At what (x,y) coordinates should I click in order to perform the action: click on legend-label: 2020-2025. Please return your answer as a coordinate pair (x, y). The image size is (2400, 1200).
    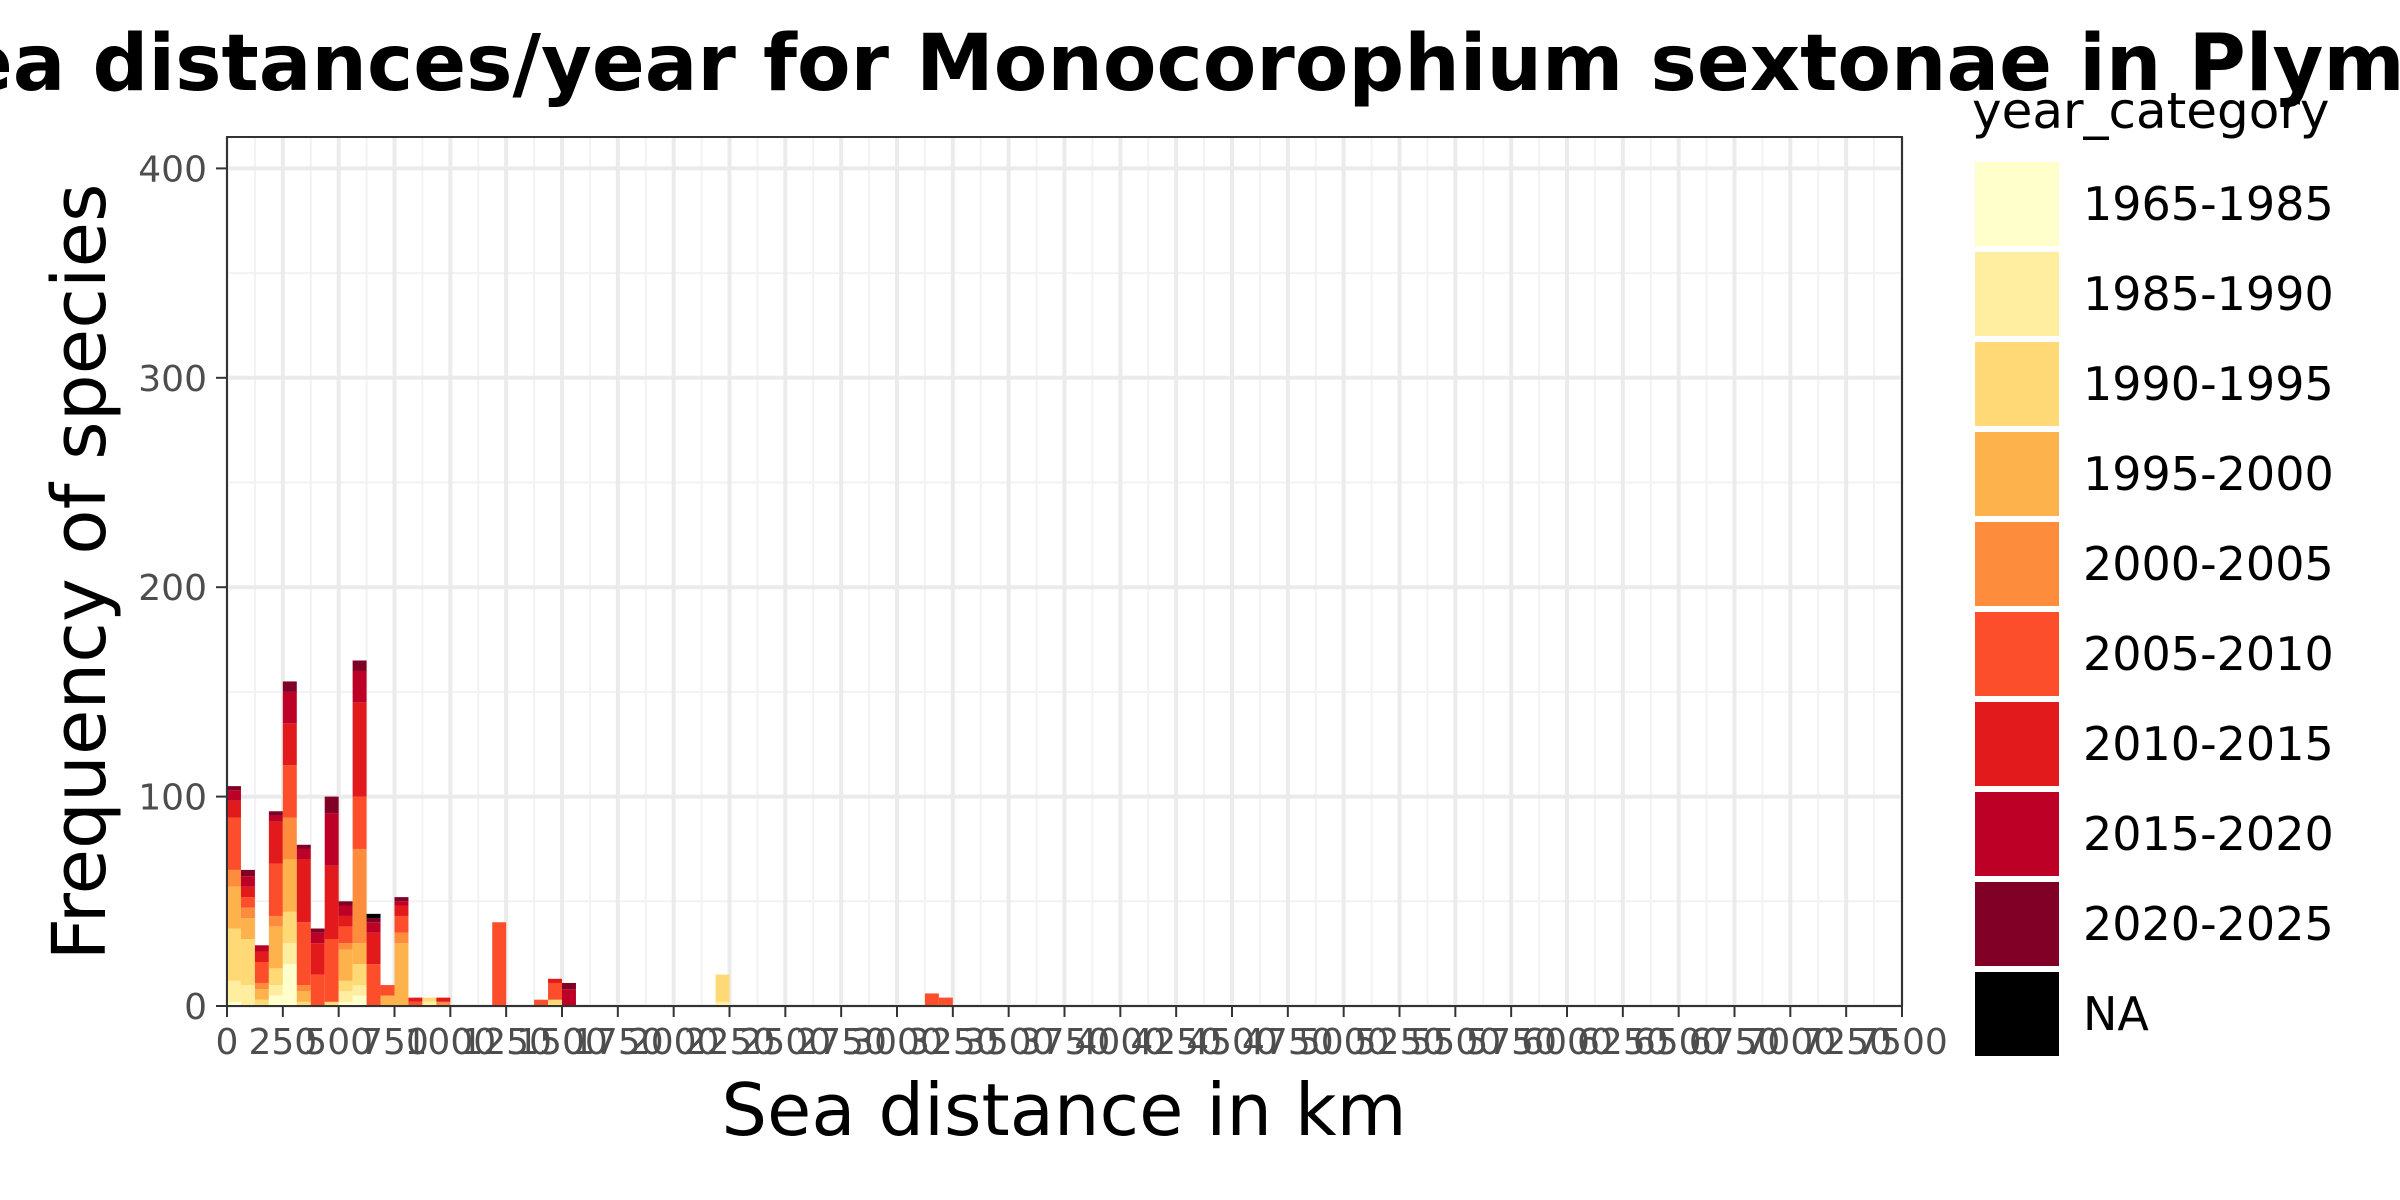
    Looking at the image, I should click on (2208, 924).